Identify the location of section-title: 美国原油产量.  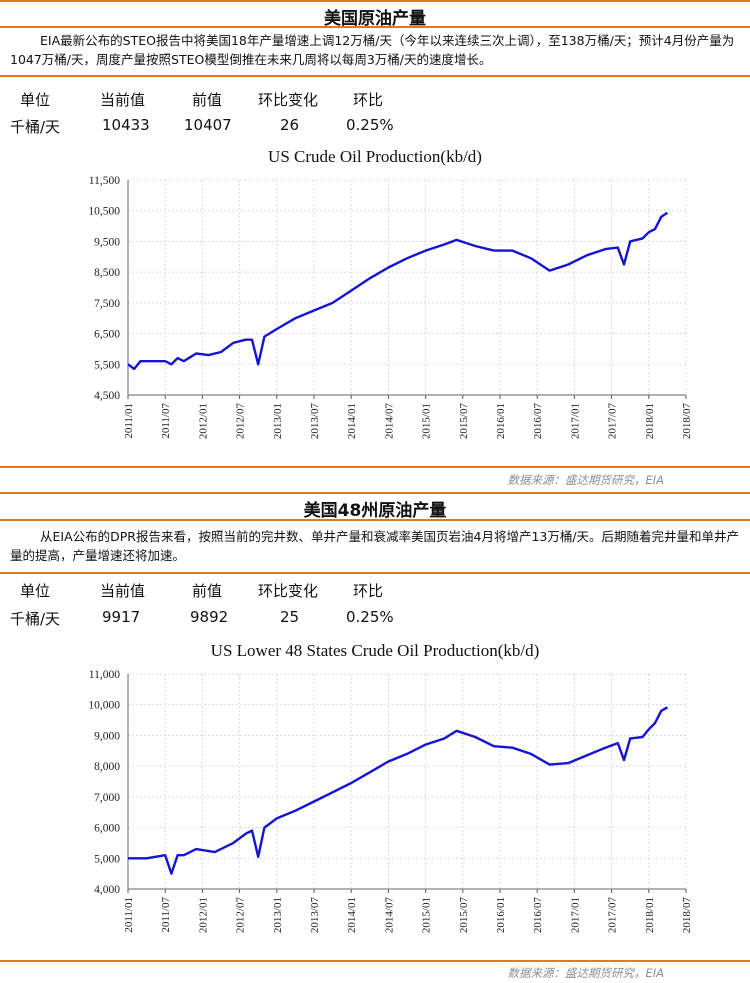
(375, 19).